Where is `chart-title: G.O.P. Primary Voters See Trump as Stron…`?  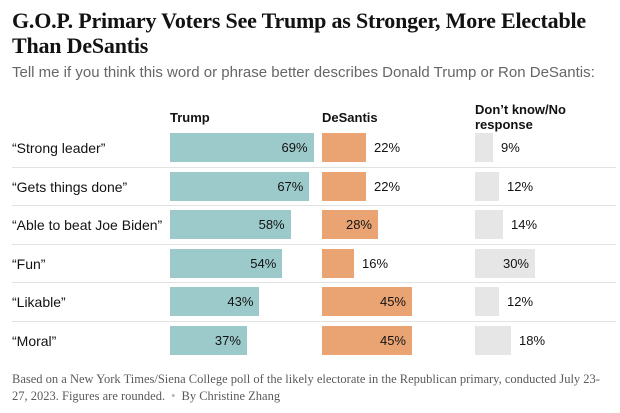
chart-title: G.O.P. Primary Voters See Trump as Stron… is located at coordinates (299, 33).